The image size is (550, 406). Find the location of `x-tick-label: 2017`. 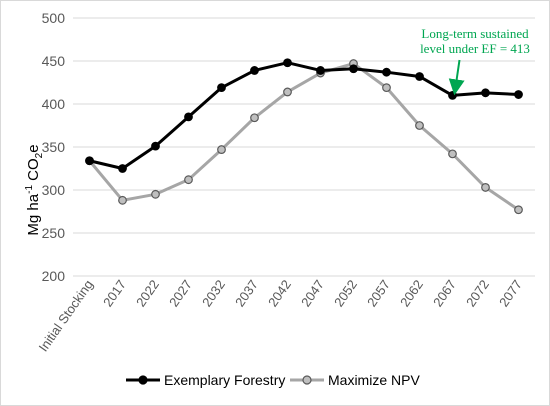

x-tick-label: 2017 is located at coordinates (114, 293).